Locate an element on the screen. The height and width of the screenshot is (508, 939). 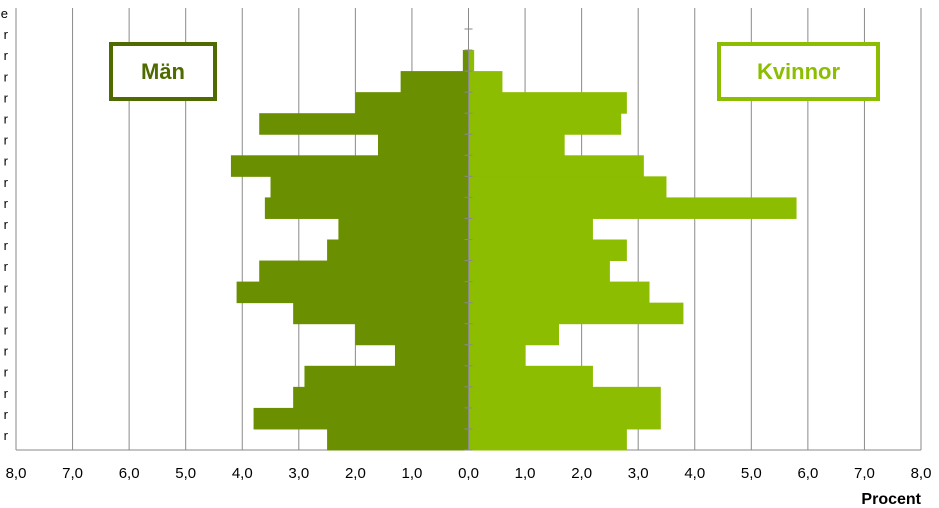
x-tick-label: 0,0 is located at coordinates (468, 473).